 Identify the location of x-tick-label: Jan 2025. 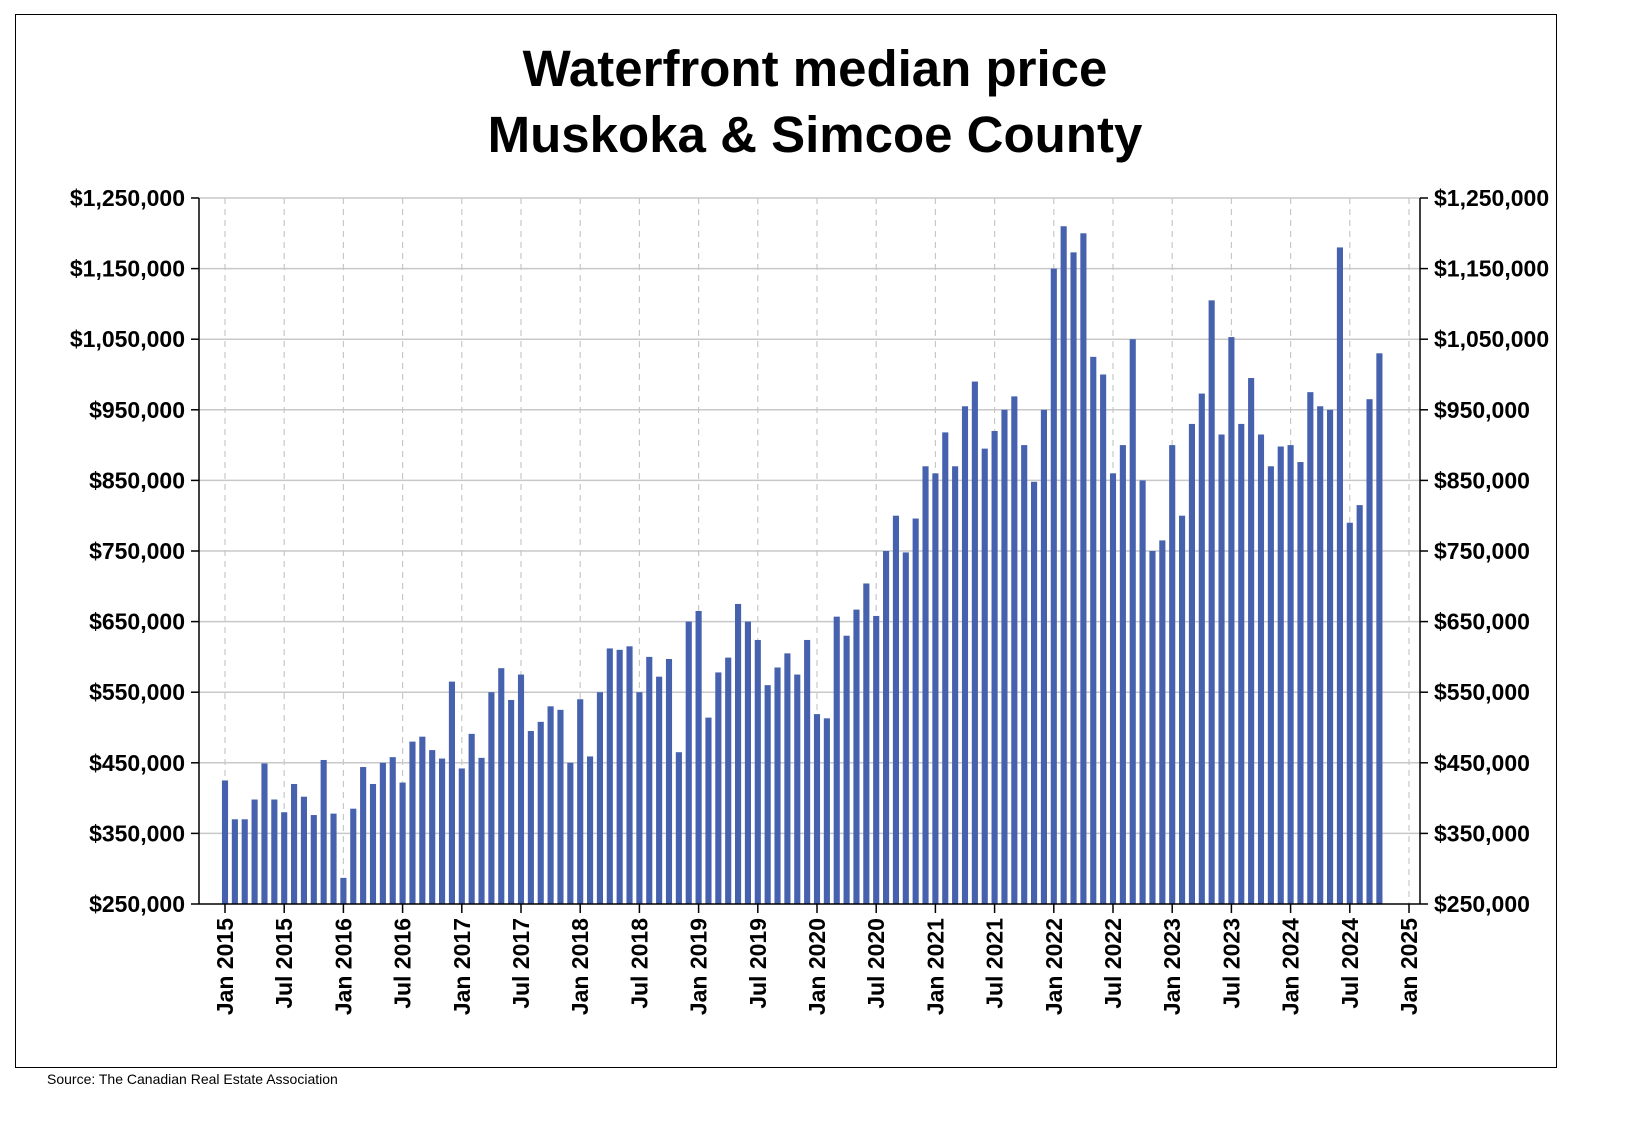
(1409, 966).